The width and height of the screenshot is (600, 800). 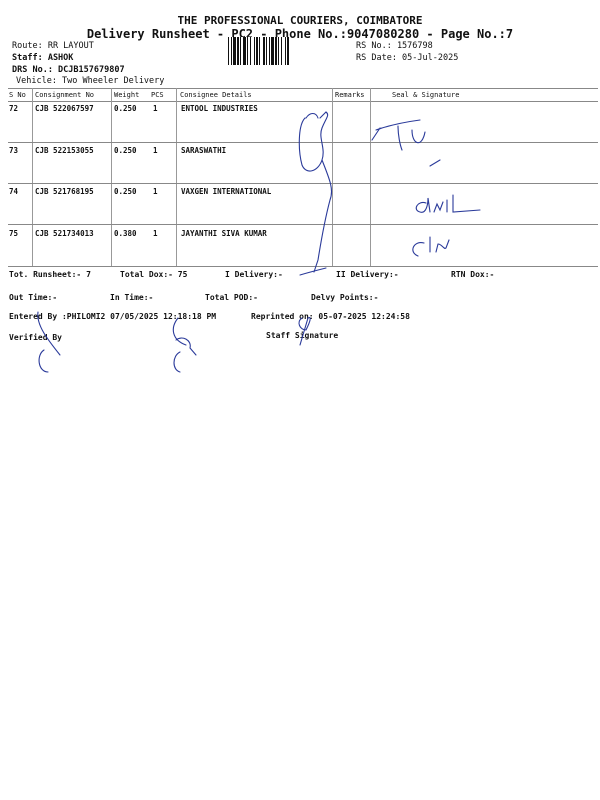 What do you see at coordinates (50, 274) in the screenshot?
I see `tot-runsheet: Tot. Runsheet:- 7` at bounding box center [50, 274].